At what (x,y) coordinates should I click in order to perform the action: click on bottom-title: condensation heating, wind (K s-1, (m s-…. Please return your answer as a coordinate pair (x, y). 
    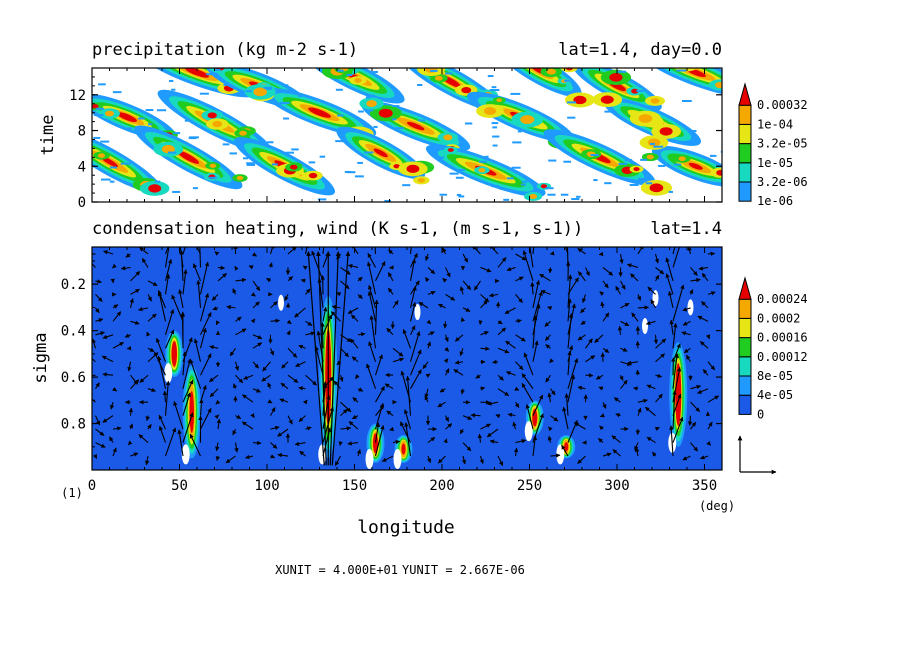
    Looking at the image, I should click on (337, 229).